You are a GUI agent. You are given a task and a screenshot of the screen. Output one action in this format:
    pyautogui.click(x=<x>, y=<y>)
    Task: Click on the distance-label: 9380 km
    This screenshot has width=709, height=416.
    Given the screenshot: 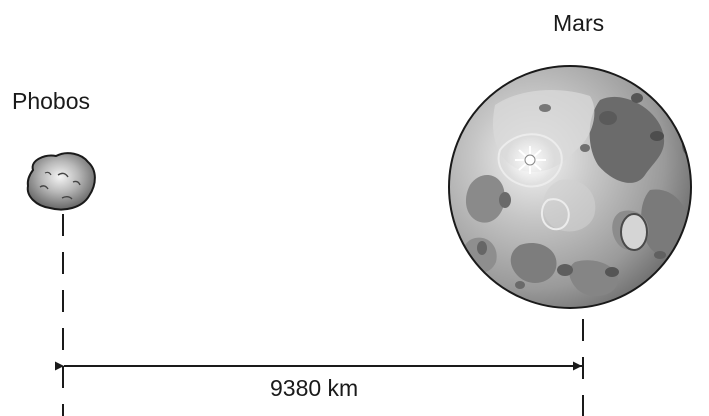 What is the action you would take?
    pyautogui.click(x=314, y=388)
    